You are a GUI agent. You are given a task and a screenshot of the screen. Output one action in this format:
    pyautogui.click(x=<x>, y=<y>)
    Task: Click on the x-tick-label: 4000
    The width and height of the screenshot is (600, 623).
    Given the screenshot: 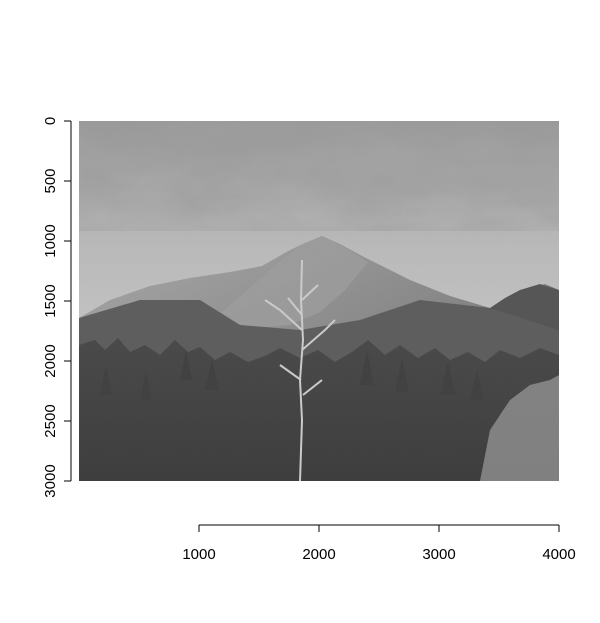 What is the action you would take?
    pyautogui.click(x=558, y=554)
    